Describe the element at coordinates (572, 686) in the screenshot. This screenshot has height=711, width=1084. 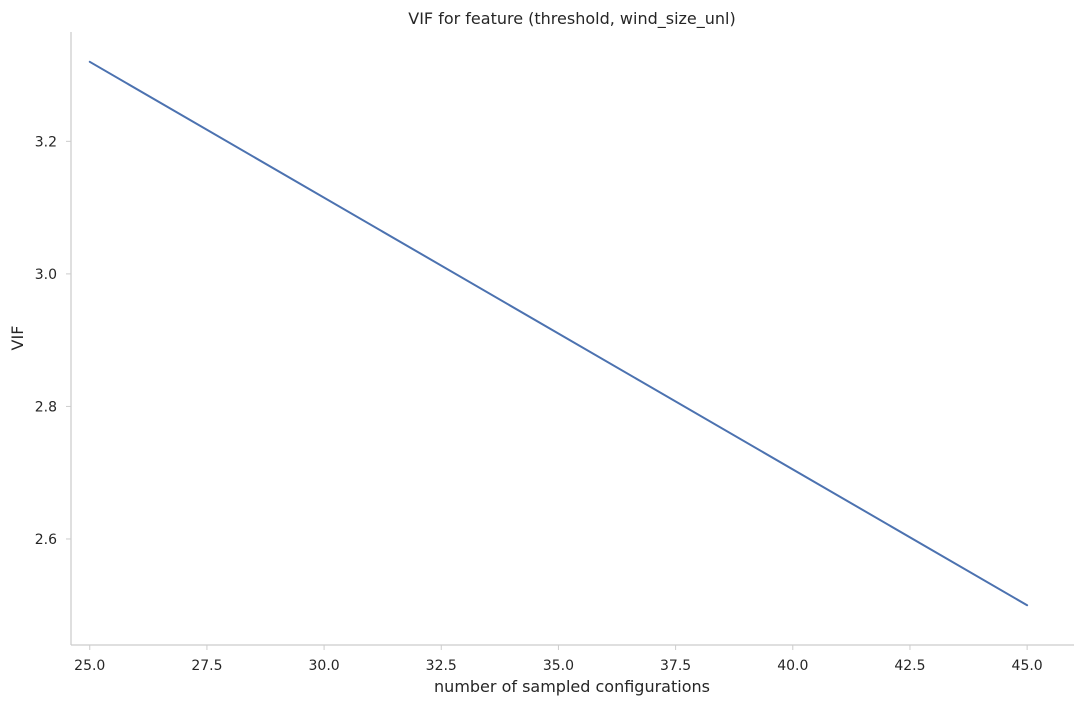
I see `x-axis-label: number of sampled configurations` at that location.